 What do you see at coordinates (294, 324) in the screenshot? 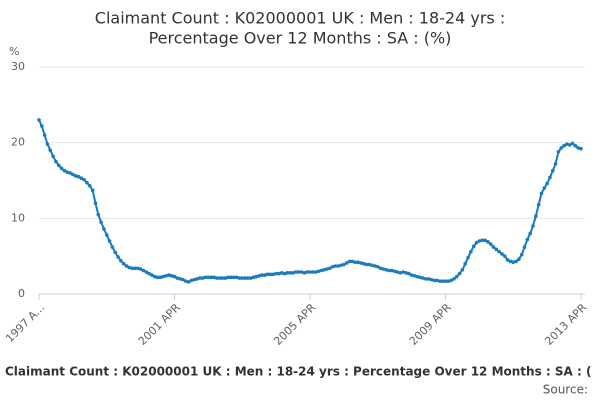
I see `x-tick-label: 2005 APR` at bounding box center [294, 324].